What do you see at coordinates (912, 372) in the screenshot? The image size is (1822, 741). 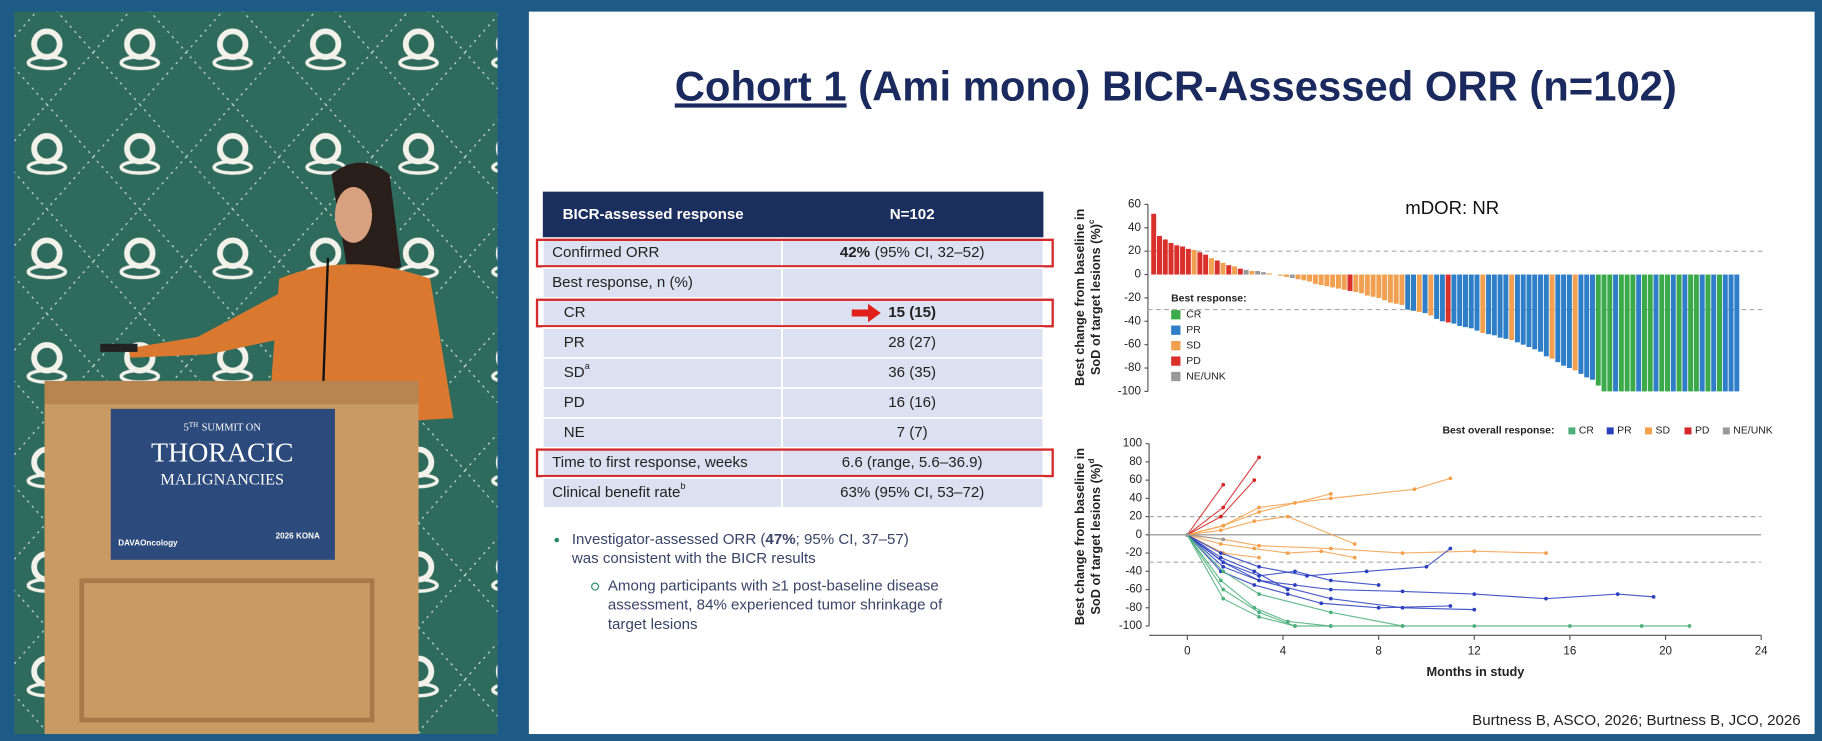 I see `row-value: 36 (35)` at bounding box center [912, 372].